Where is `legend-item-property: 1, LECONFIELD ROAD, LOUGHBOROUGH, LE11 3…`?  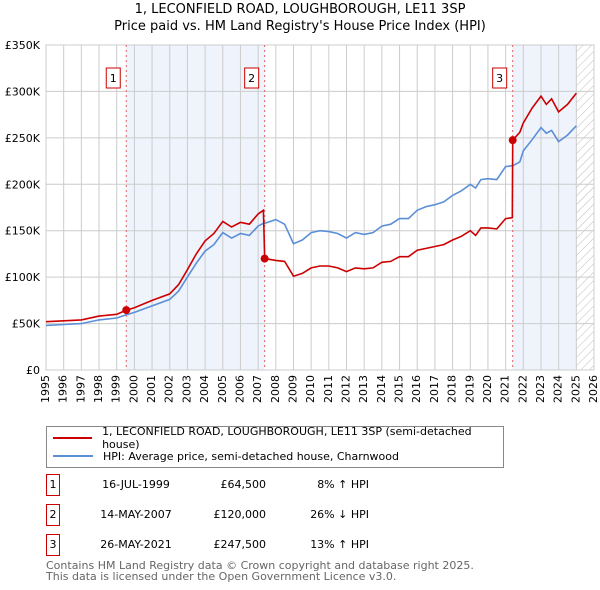 legend-item-property: 1, LECONFIELD ROAD, LOUGHBOROUGH, LE11 3… is located at coordinates (278, 438).